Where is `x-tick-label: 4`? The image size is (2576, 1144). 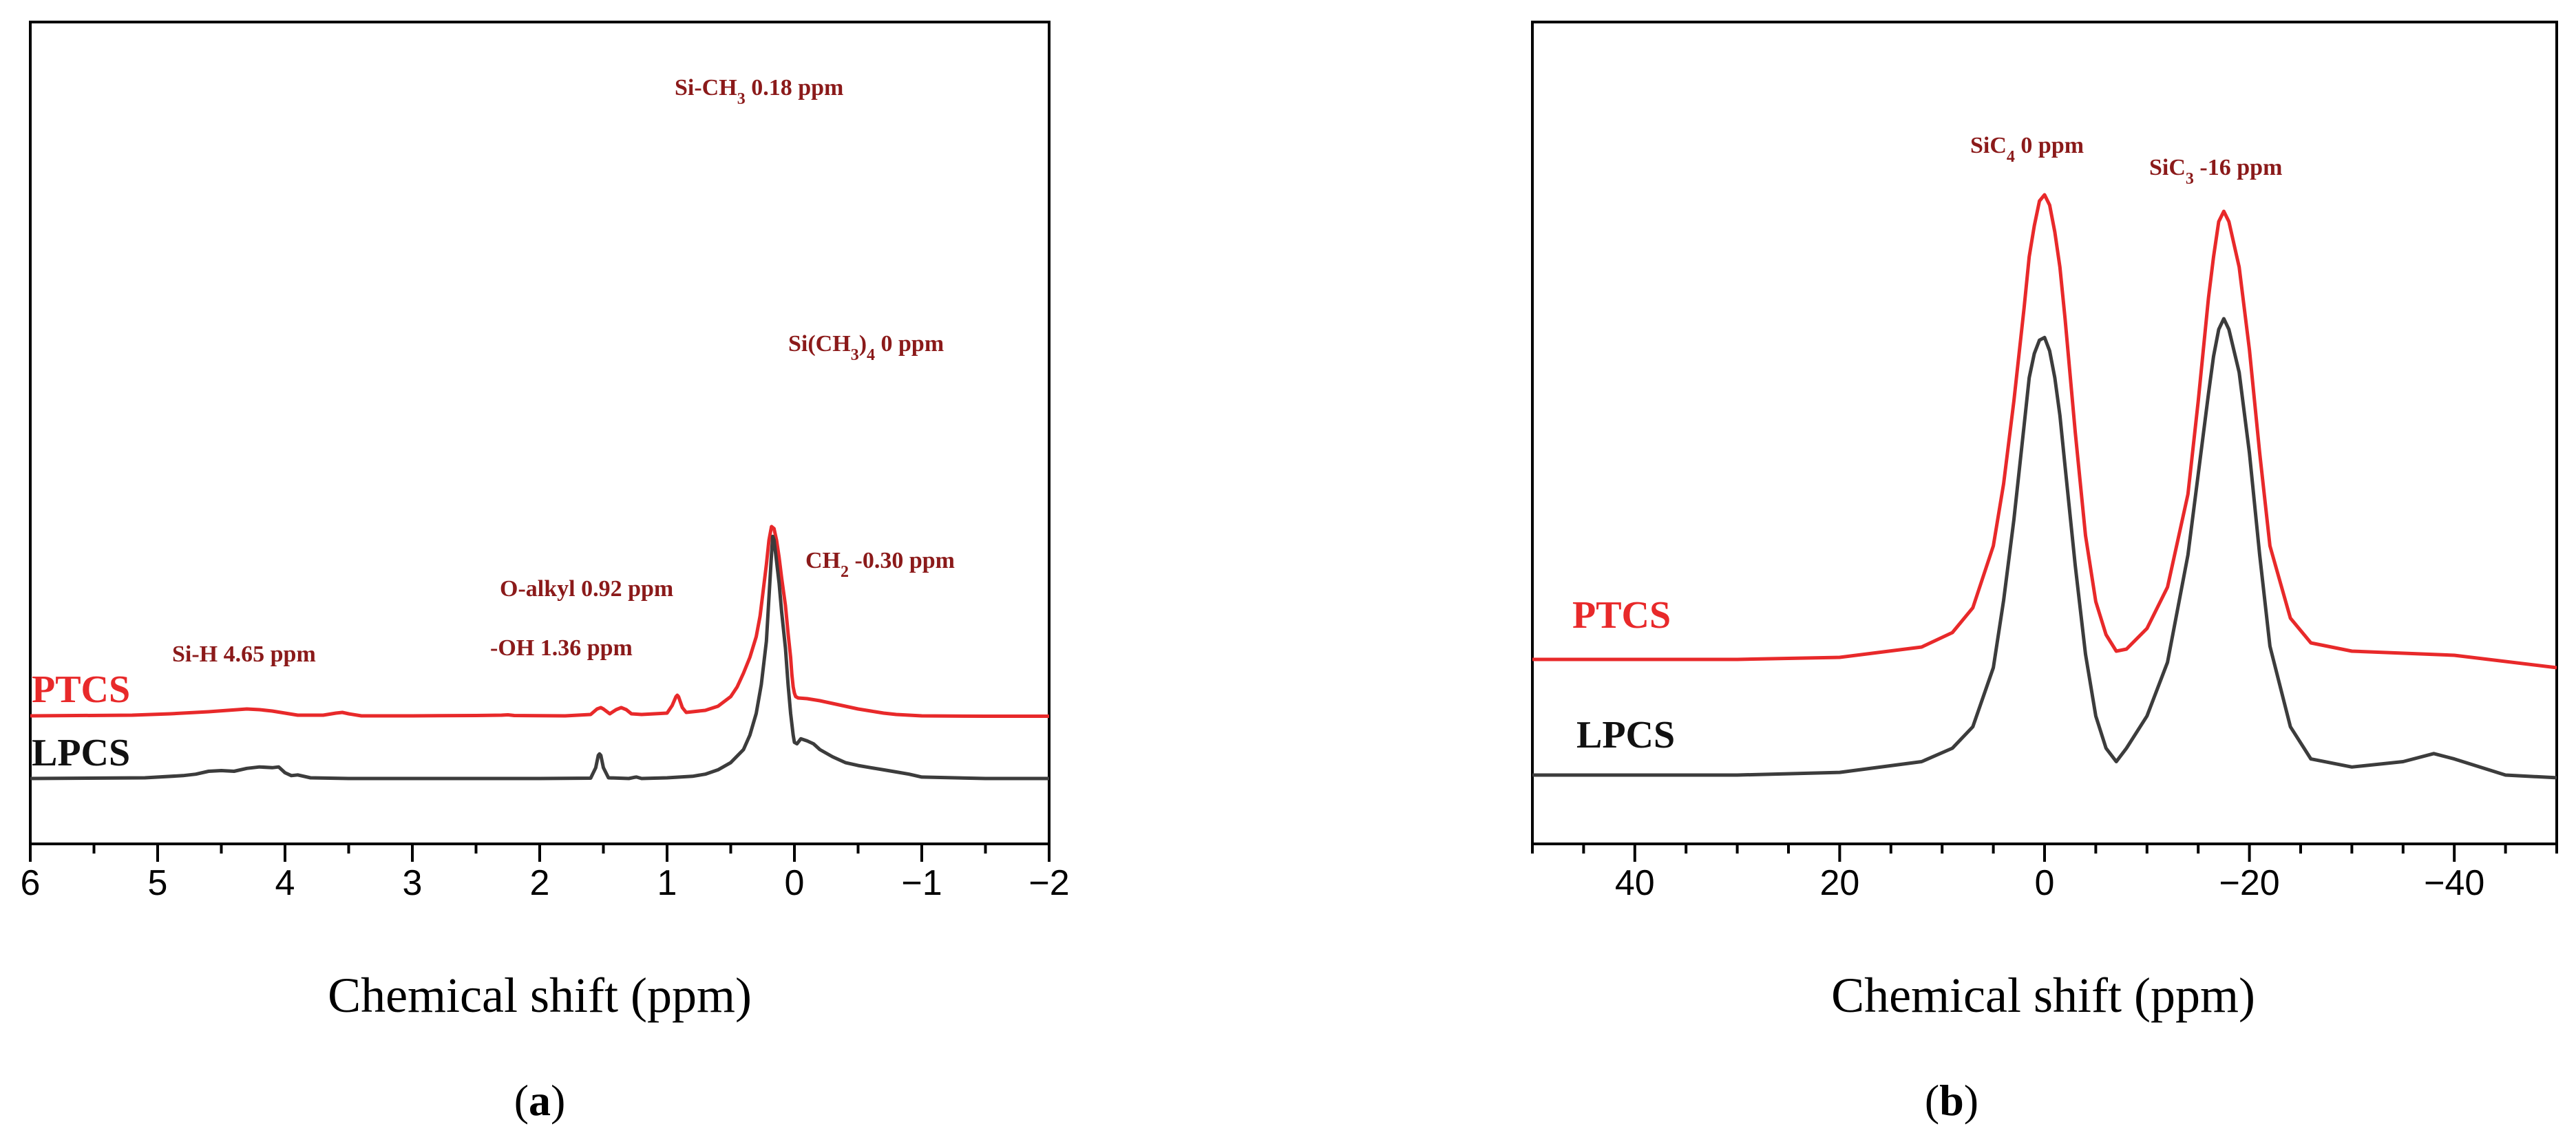 x-tick-label: 4 is located at coordinates (285, 883).